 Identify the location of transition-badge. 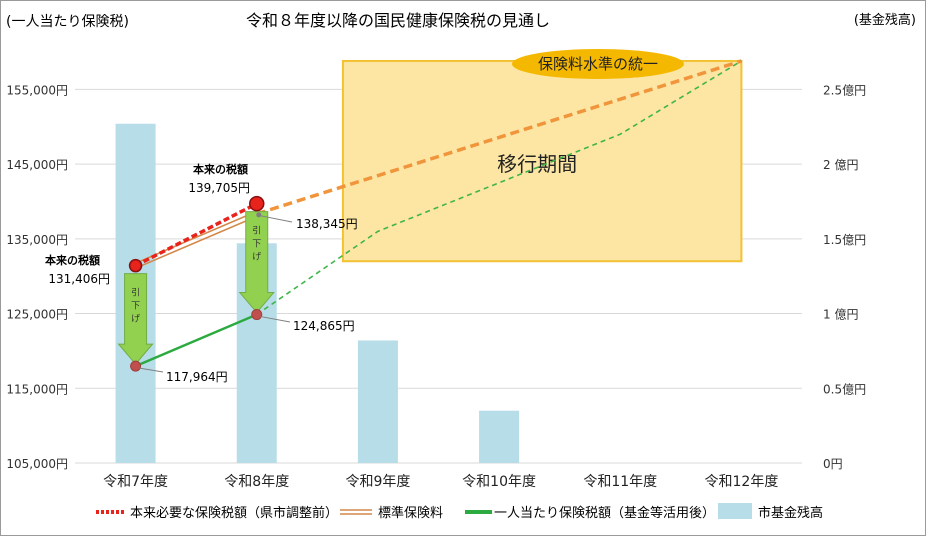
(597, 63).